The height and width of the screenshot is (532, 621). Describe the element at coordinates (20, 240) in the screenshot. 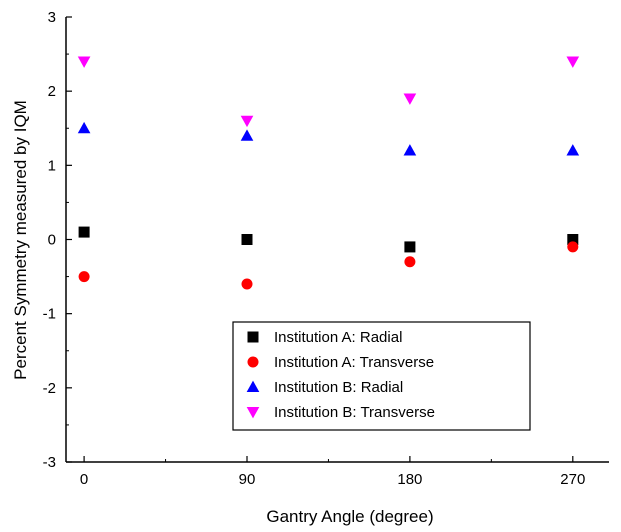

I see `y-axis-title: Percent Symmetry measured by IQM` at that location.